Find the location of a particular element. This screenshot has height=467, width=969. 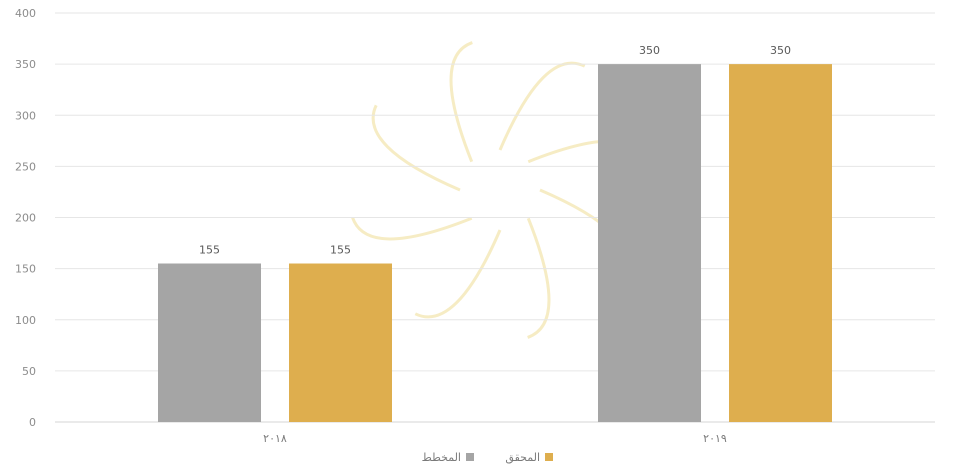

y-tick-label: 100 is located at coordinates (25, 320).